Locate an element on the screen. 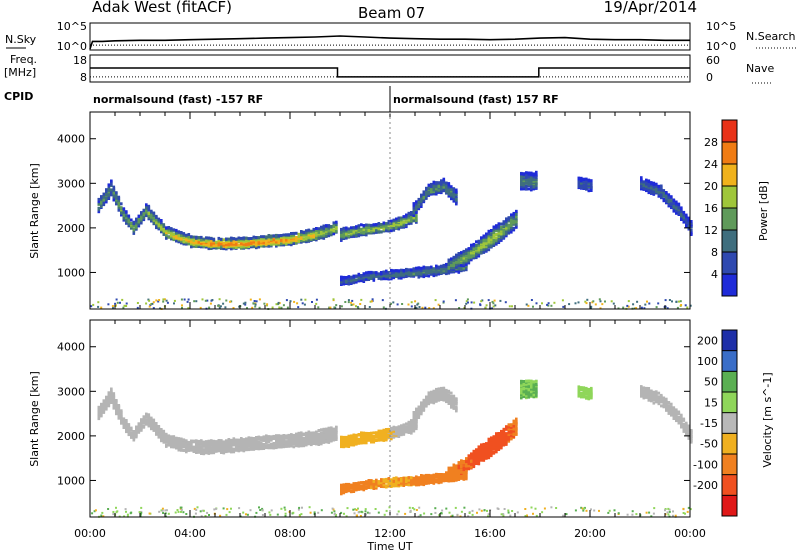 The height and width of the screenshot is (554, 800). nave-tick-top: 60 is located at coordinates (713, 60).